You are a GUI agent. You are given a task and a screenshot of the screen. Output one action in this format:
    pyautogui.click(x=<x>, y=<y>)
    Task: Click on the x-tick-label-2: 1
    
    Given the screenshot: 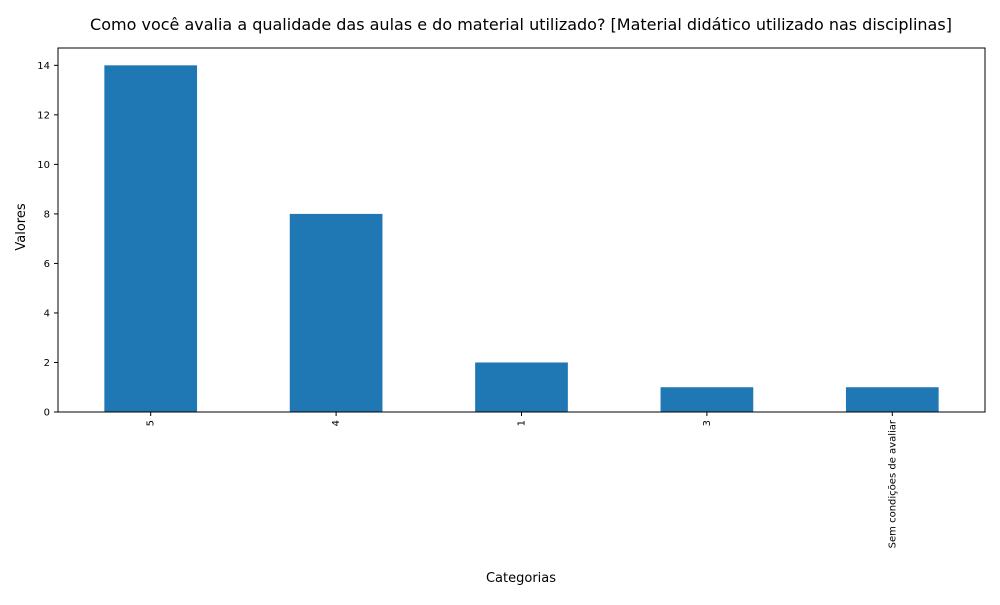 What is the action you would take?
    pyautogui.click(x=522, y=423)
    